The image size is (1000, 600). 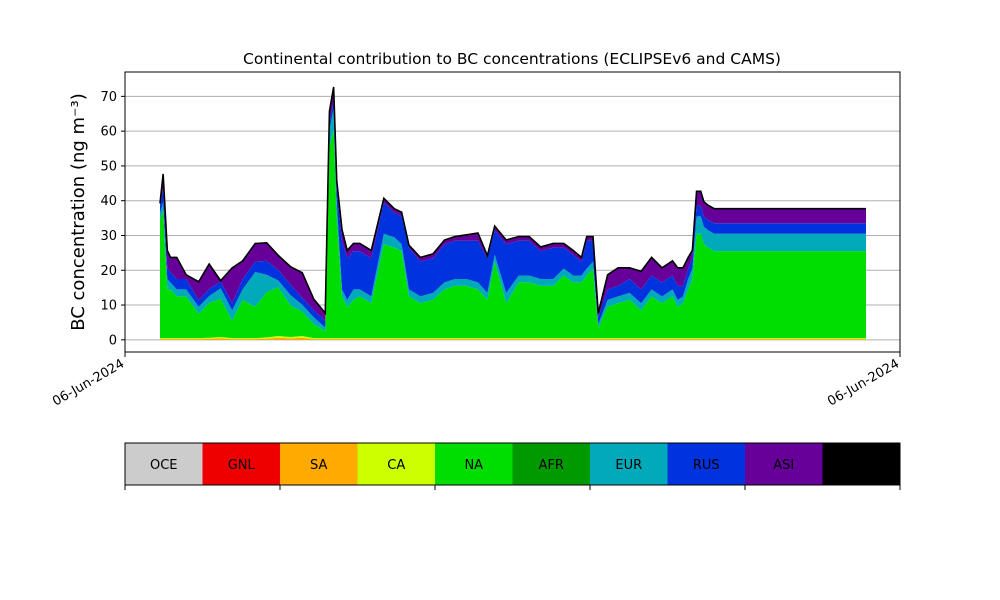 I want to click on legend-swatch-rus, so click(x=706, y=464).